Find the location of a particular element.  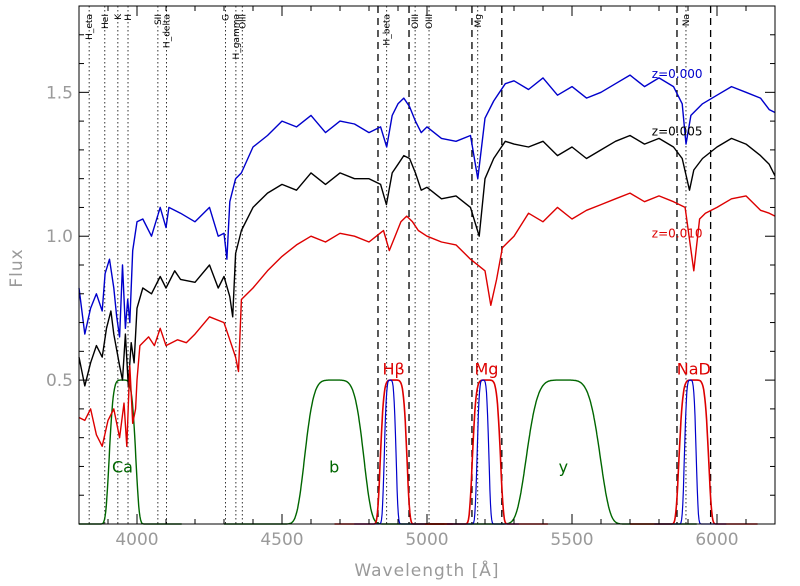

x-tick-label: 4000 is located at coordinates (136, 540).